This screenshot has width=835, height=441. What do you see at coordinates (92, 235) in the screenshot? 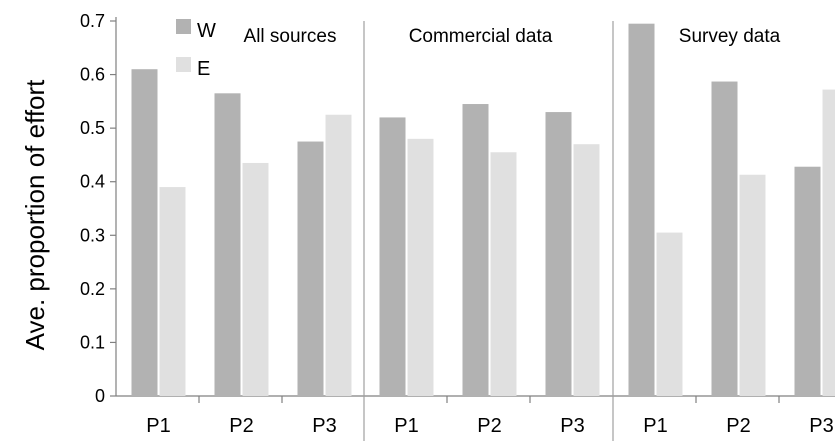
I see `y-tick-label: 0.3` at bounding box center [92, 235].